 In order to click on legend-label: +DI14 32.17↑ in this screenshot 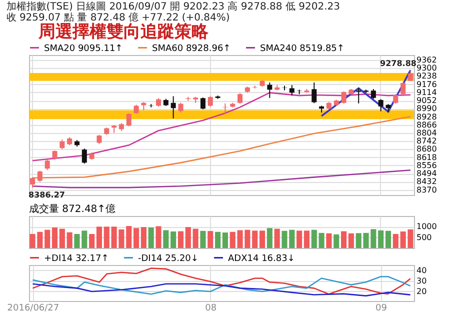, I will do `click(76, 259)`.